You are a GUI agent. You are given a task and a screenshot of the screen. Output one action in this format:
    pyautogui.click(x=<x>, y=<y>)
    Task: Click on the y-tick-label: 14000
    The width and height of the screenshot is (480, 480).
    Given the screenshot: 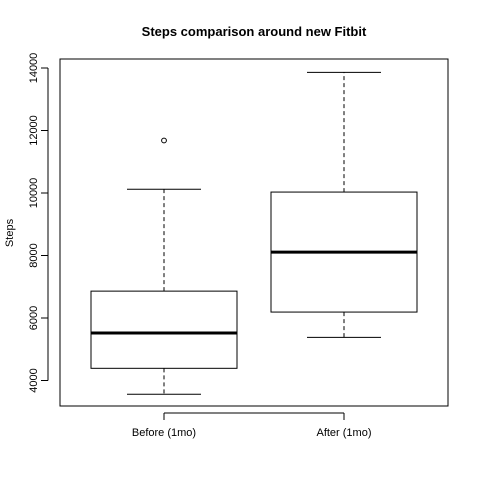 What is the action you would take?
    pyautogui.click(x=34, y=68)
    